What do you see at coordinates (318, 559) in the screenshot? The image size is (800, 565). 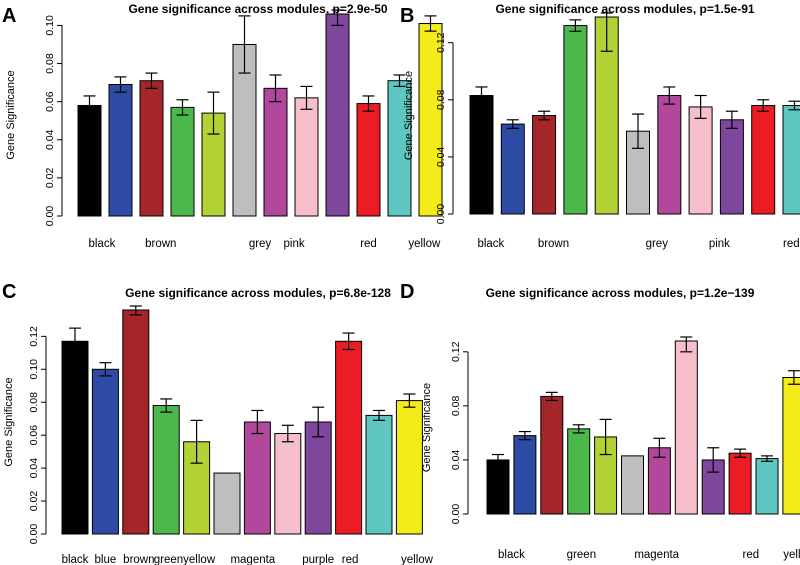 I see `x-tick-label: purple` at bounding box center [318, 559].